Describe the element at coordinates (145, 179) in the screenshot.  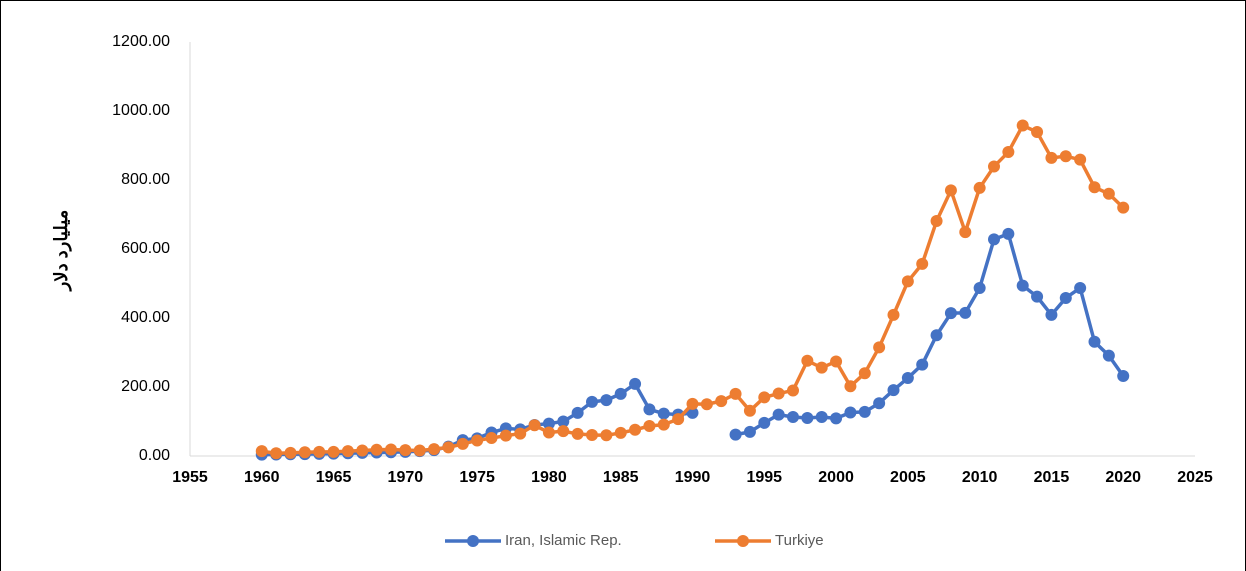
I see `y-tick-label: 800.00` at that location.